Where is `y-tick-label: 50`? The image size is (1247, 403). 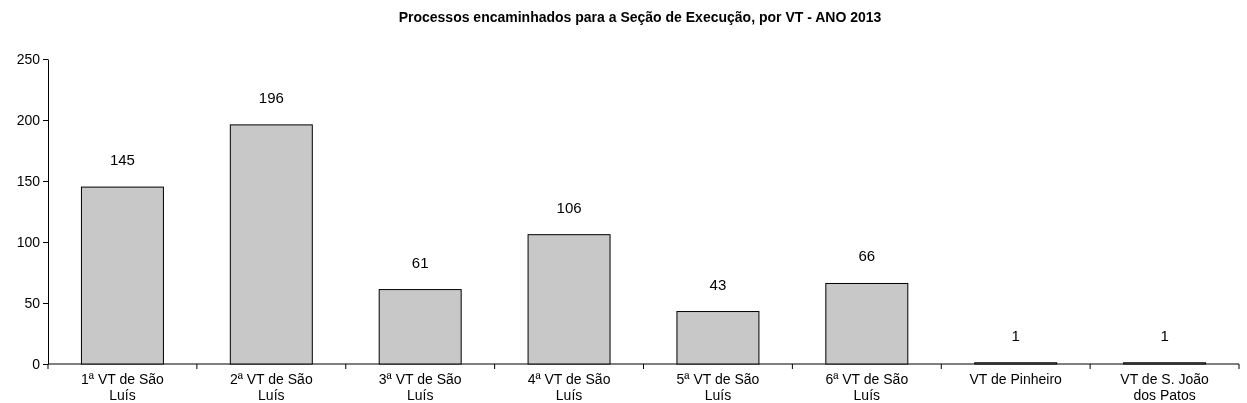
y-tick-label: 50 is located at coordinates (32, 302).